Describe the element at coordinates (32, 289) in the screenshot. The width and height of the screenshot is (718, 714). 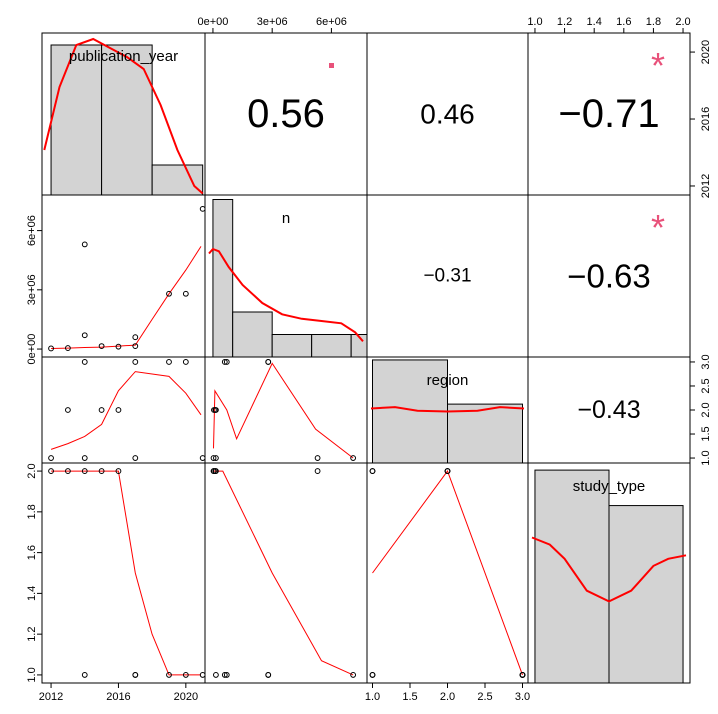
I see `tick-label: 3e+06` at that location.